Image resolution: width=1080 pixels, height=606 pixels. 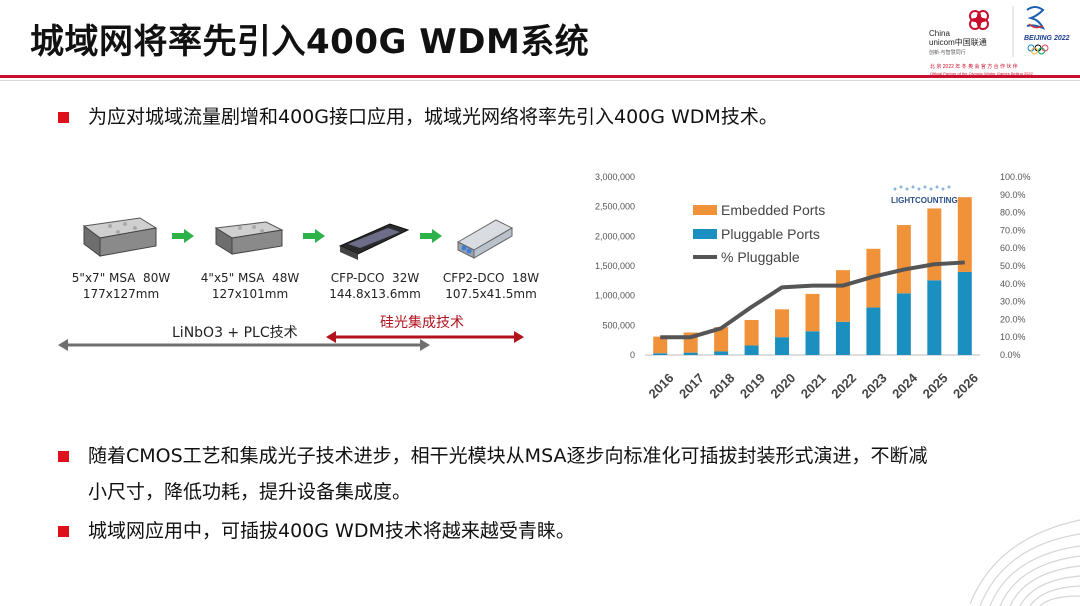 What do you see at coordinates (1015, 177) in the screenshot?
I see `y2-tick-label: 100.0%` at bounding box center [1015, 177].